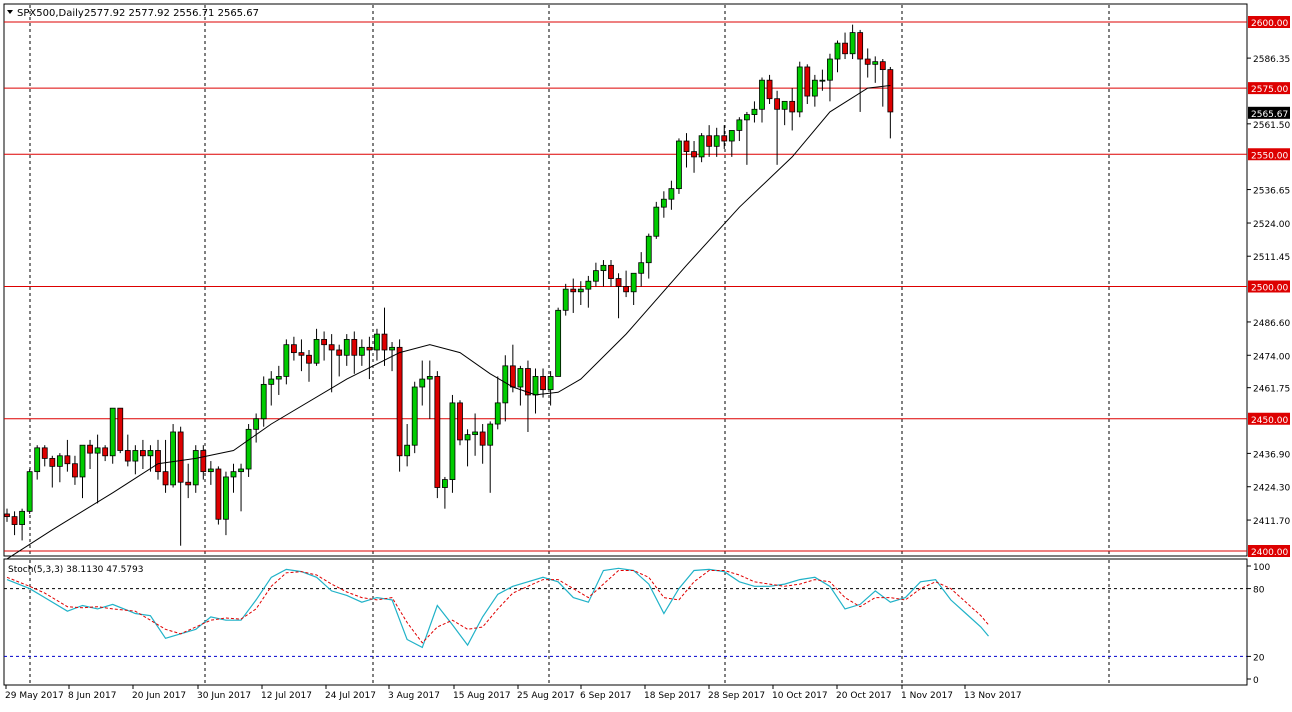  Describe the element at coordinates (1269, 24) in the screenshot. I see `level-price-label: 2600.00` at that location.